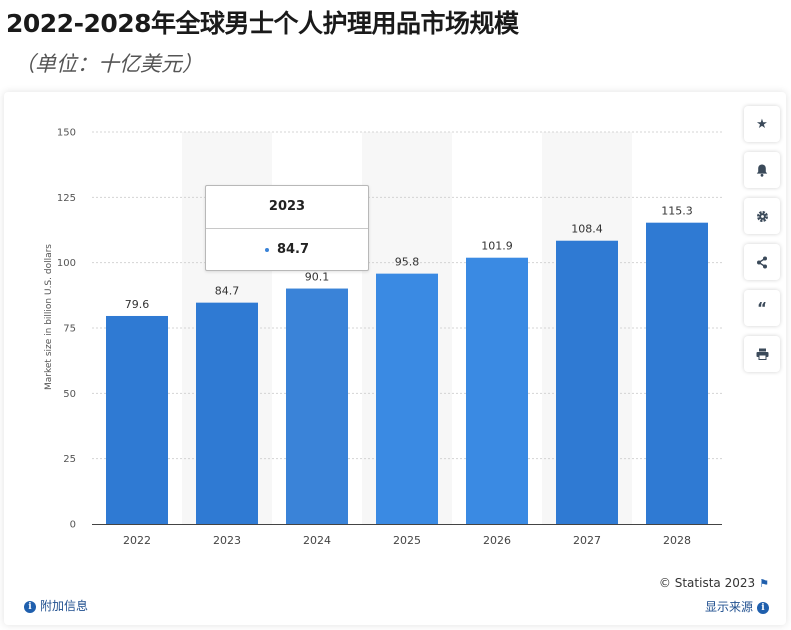  I want to click on bar-value-label: 101.9, so click(497, 246).